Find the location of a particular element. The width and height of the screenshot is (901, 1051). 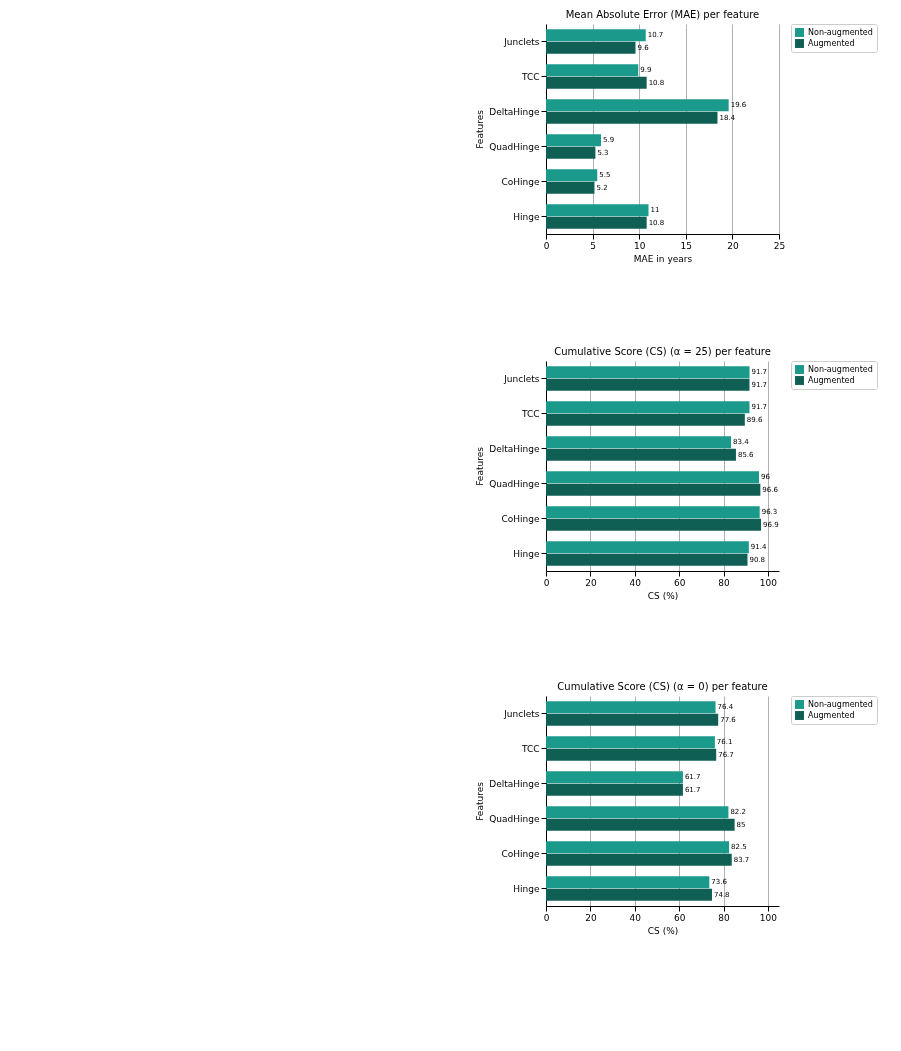

x-axis-title: MAE in years is located at coordinates (663, 258).